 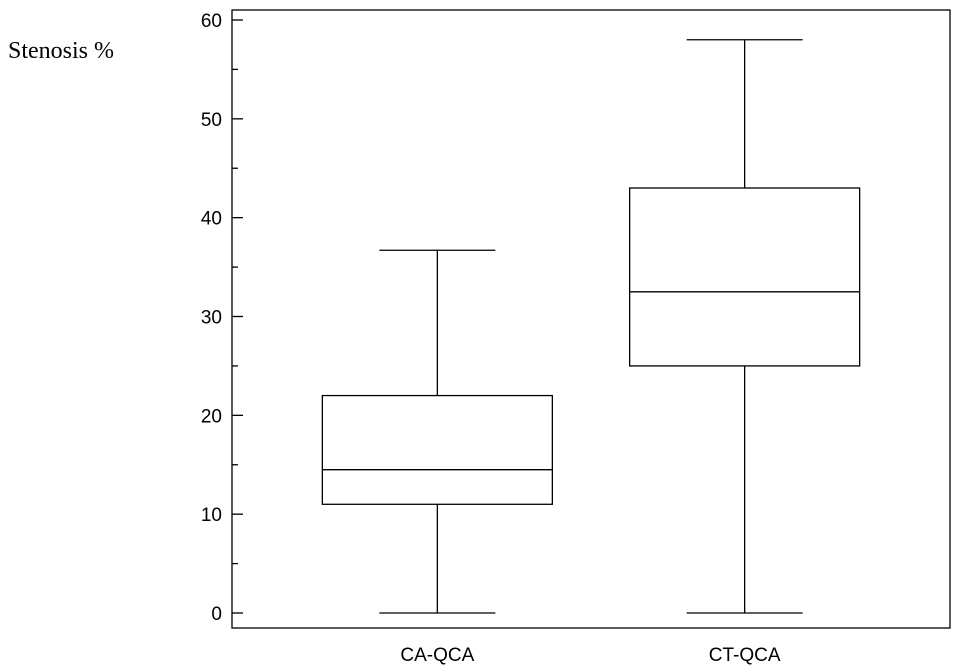 I want to click on y-axis-label: Stenosis %, so click(x=61, y=51).